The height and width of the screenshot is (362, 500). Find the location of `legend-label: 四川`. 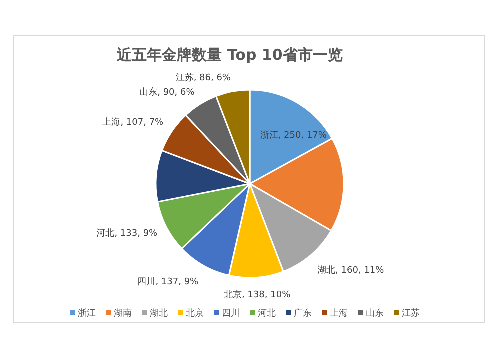

legend-label: 四川 is located at coordinates (231, 313).